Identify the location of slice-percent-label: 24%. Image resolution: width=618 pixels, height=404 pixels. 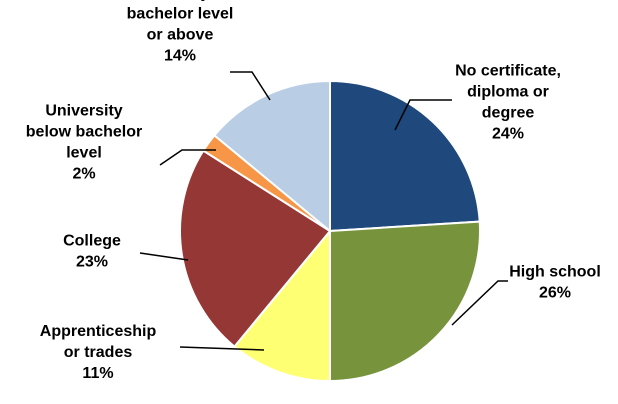
(508, 134).